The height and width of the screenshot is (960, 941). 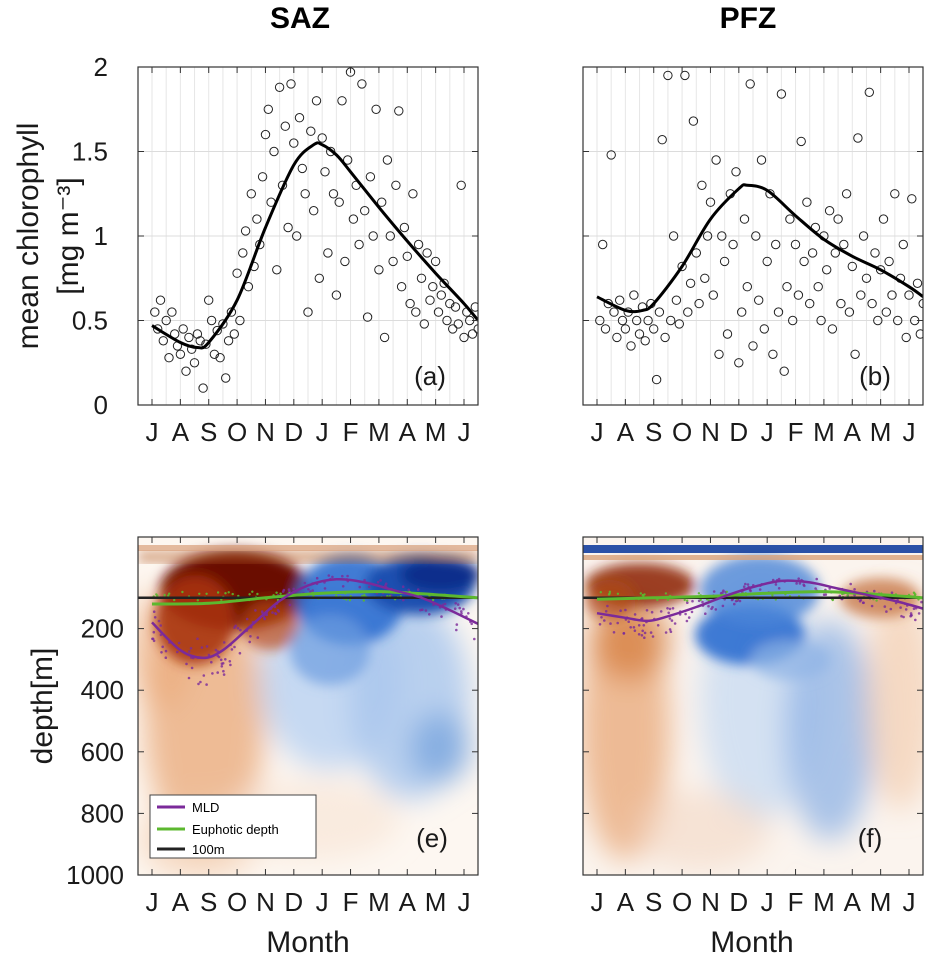 I want to click on x-tick-label: N, so click(x=710, y=902).